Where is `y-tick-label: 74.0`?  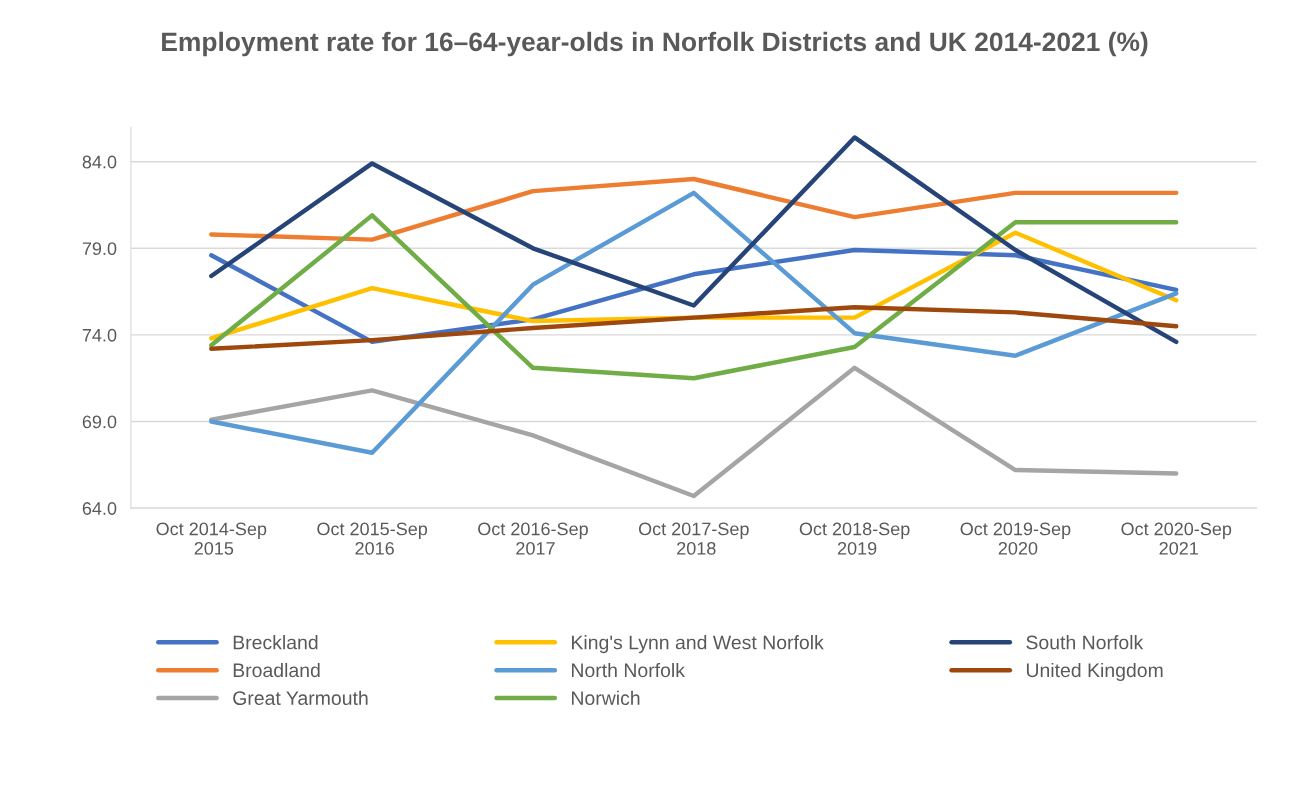 y-tick-label: 74.0 is located at coordinates (99, 335).